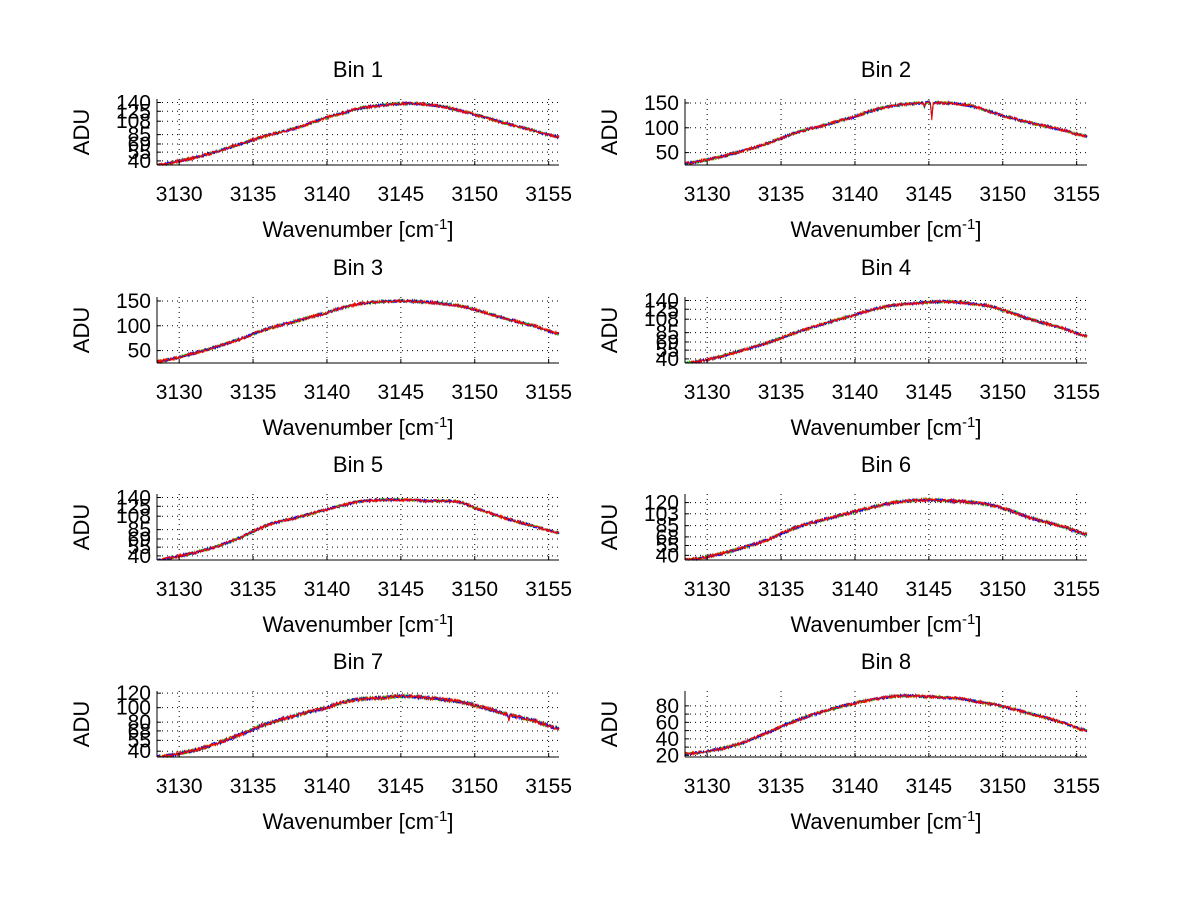  What do you see at coordinates (661, 103) in the screenshot?
I see `y-tick-label: 150` at bounding box center [661, 103].